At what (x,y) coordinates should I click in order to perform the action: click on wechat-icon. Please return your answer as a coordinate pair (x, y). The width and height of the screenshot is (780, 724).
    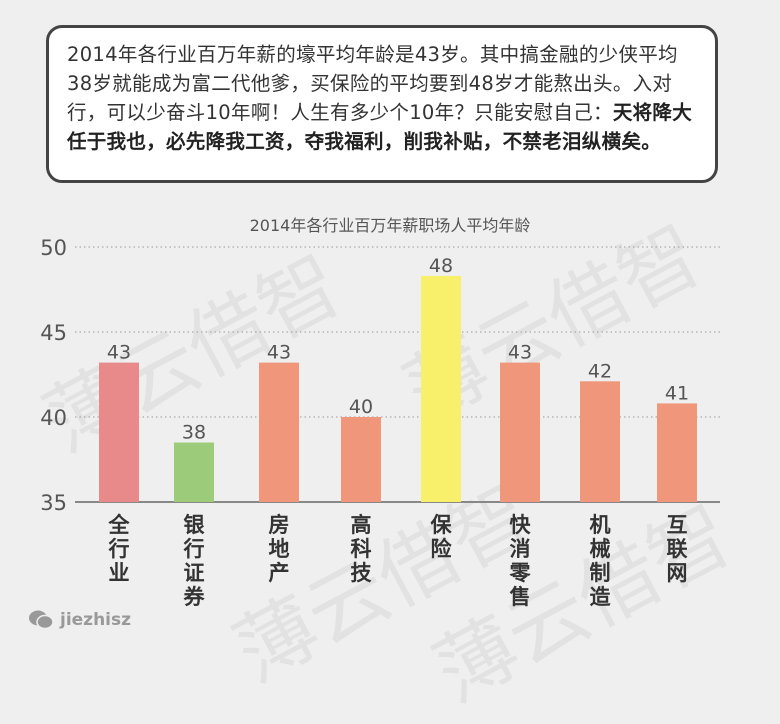
    Looking at the image, I should click on (41, 620).